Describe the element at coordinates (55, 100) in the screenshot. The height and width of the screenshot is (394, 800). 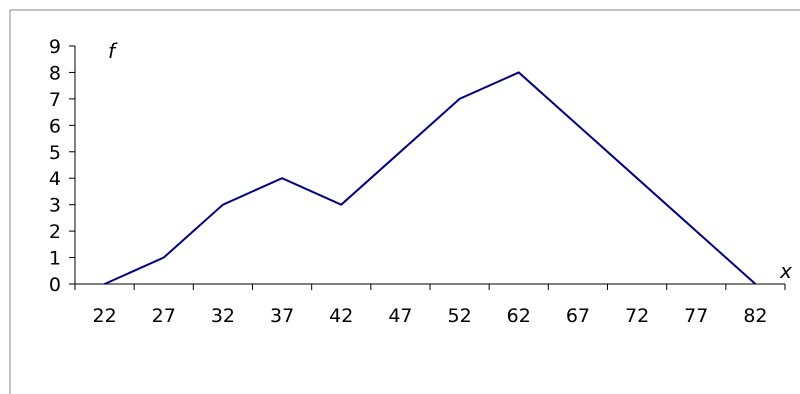
I see `y-tick-label: 7` at that location.